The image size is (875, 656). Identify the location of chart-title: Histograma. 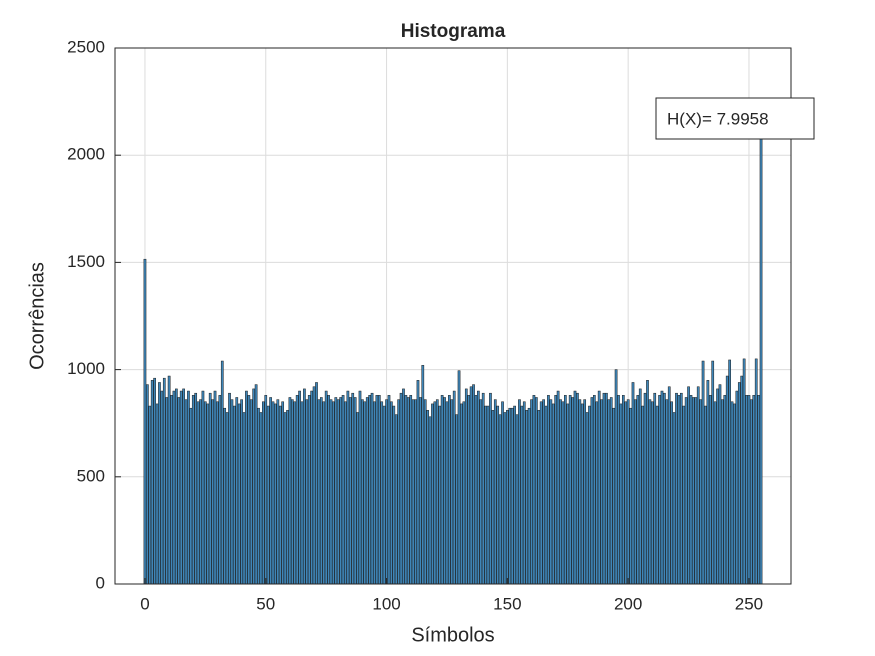
(453, 31).